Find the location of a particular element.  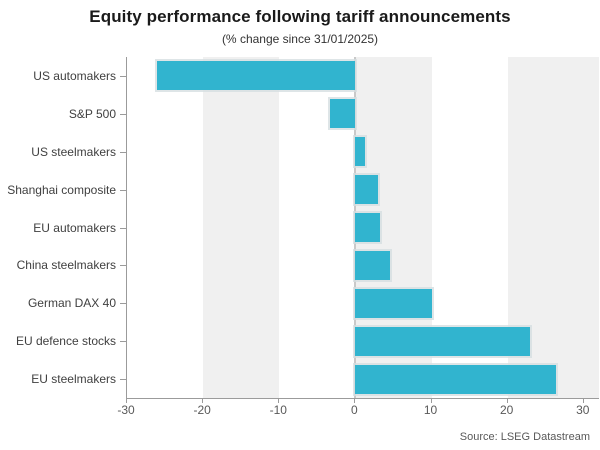

category-label: EU steelmakers is located at coordinates (73, 379).